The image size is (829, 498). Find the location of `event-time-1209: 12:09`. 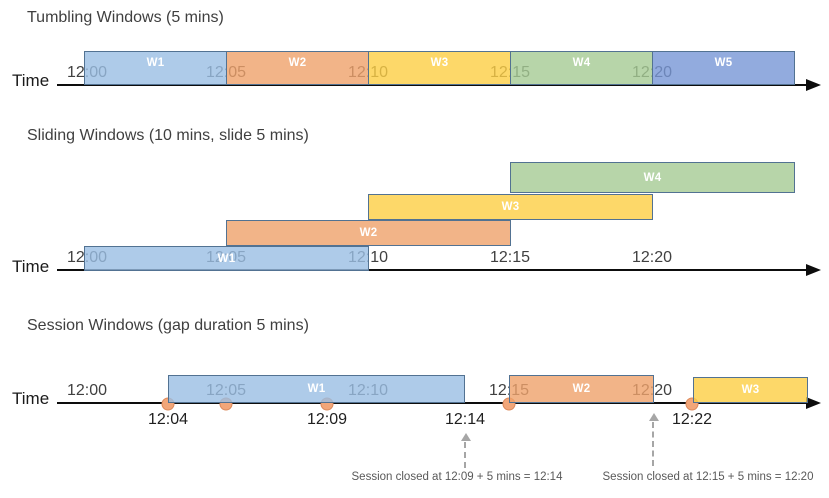

event-time-1209: 12:09 is located at coordinates (327, 419).